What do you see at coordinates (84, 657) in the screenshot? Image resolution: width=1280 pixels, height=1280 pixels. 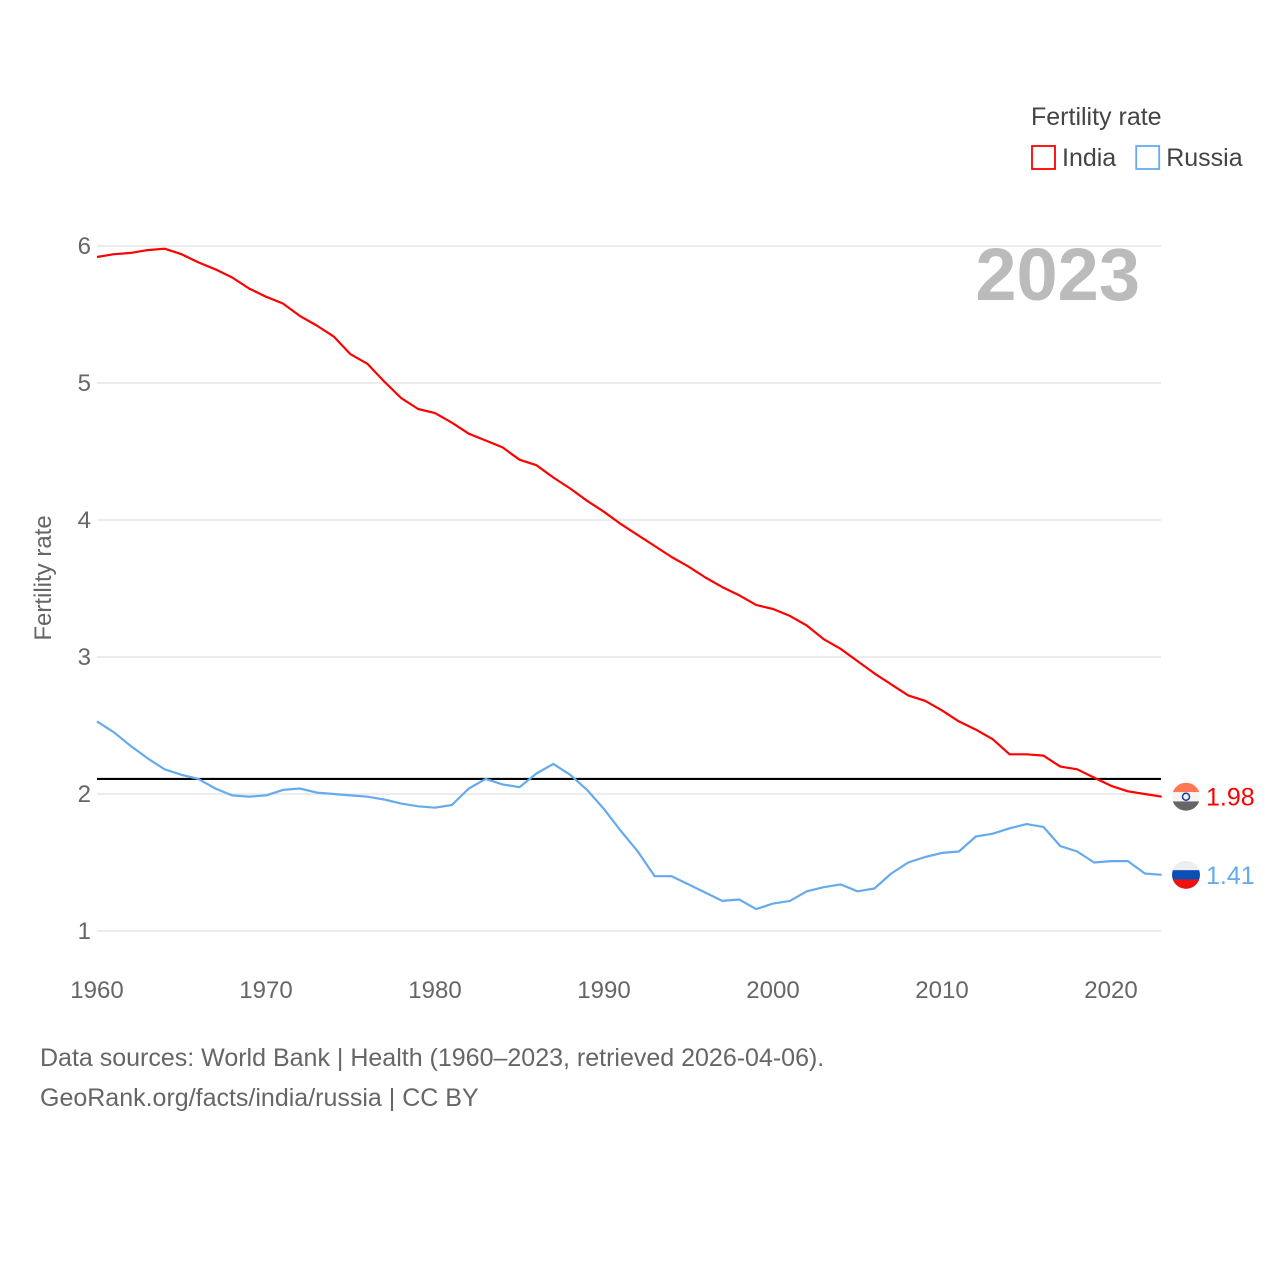 I see `y-tick-label: 3` at bounding box center [84, 657].